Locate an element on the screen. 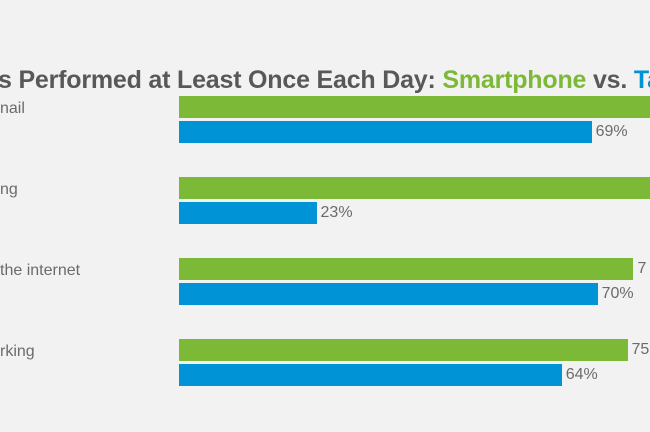 This screenshot has height=432, width=650. title-vs: vs. is located at coordinates (610, 80).